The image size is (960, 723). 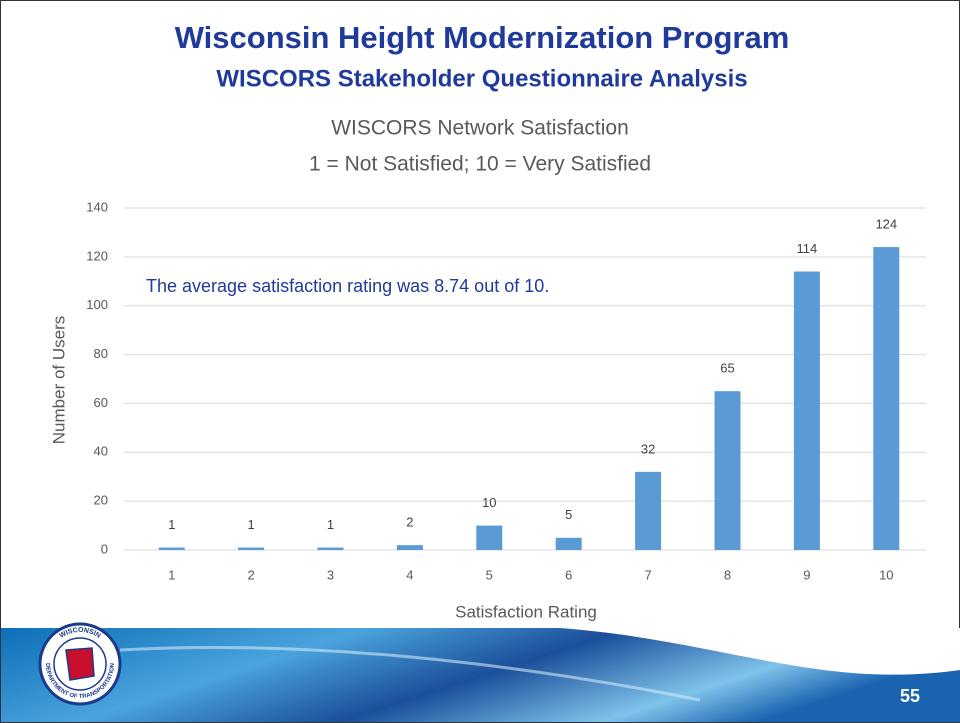 I want to click on banner-curve, so click(x=480, y=651).